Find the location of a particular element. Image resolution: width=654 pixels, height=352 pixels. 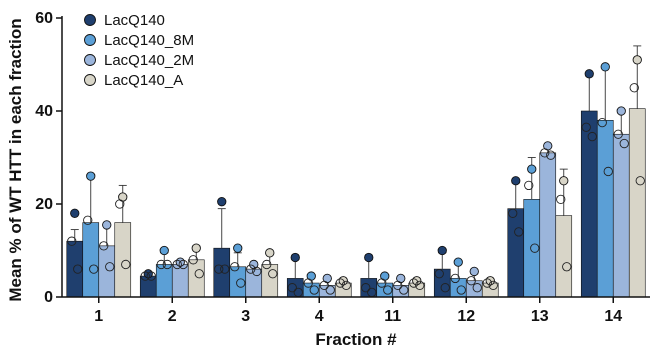

legend-label: LacQ140 is located at coordinates (134, 20).